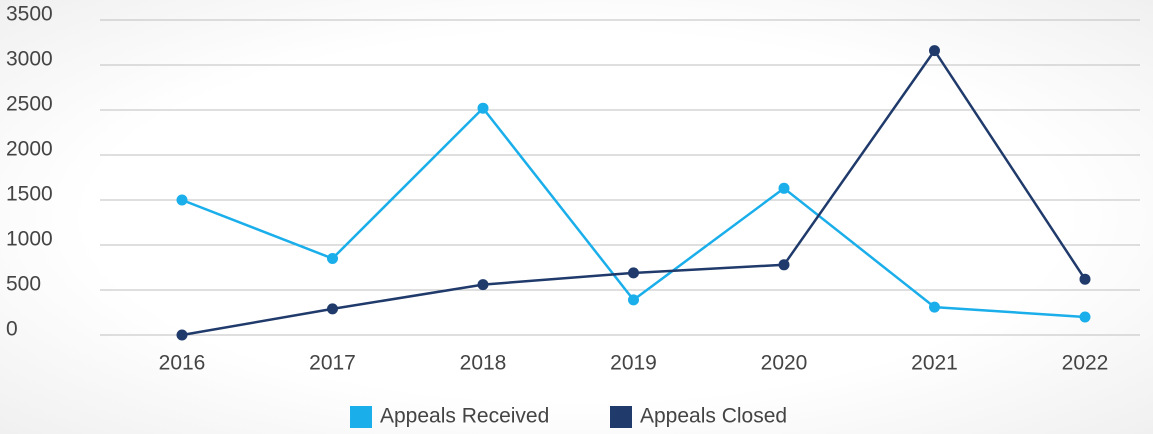 This screenshot has width=1153, height=434. What do you see at coordinates (182, 363) in the screenshot?
I see `x-tick-label: 2016` at bounding box center [182, 363].